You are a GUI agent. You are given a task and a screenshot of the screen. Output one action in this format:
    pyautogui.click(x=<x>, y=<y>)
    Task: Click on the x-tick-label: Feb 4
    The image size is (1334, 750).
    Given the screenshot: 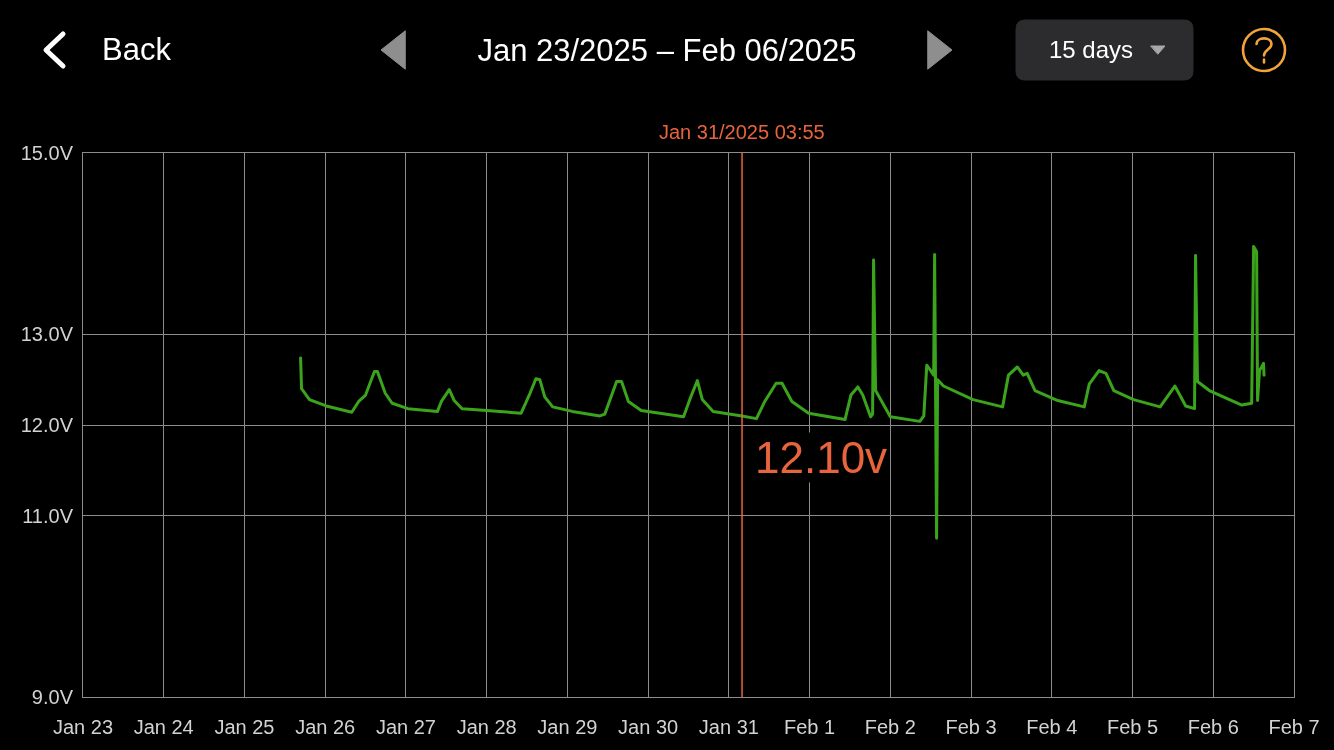 What is the action you would take?
    pyautogui.click(x=1052, y=727)
    